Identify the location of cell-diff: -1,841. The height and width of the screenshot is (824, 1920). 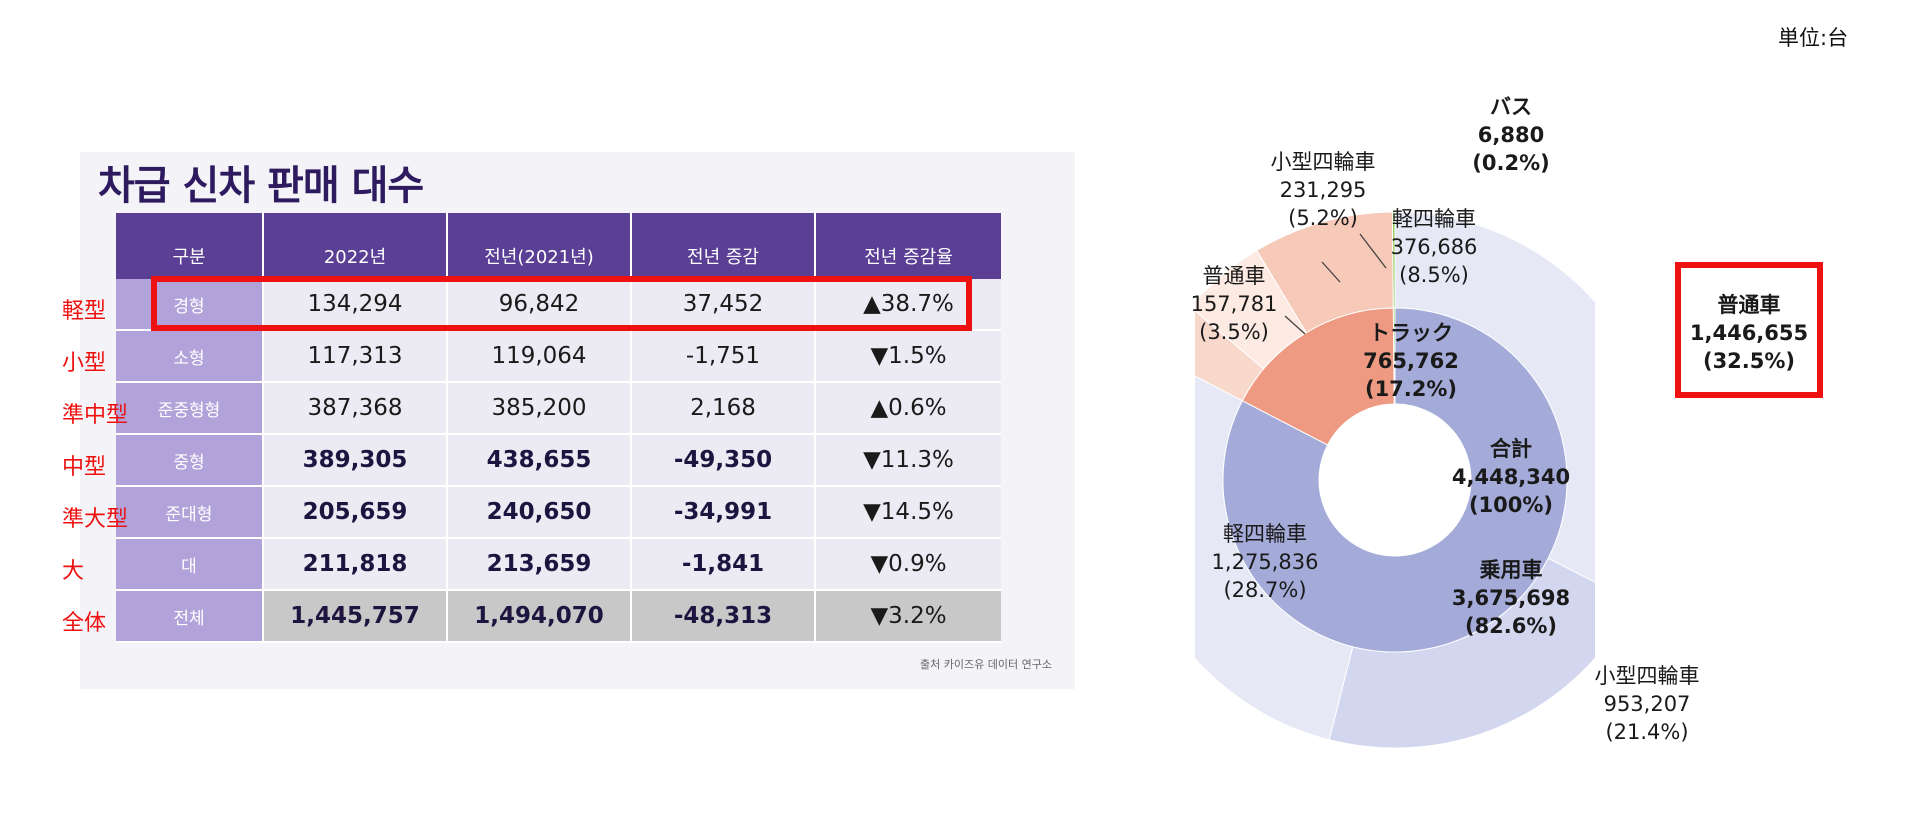
(724, 565).